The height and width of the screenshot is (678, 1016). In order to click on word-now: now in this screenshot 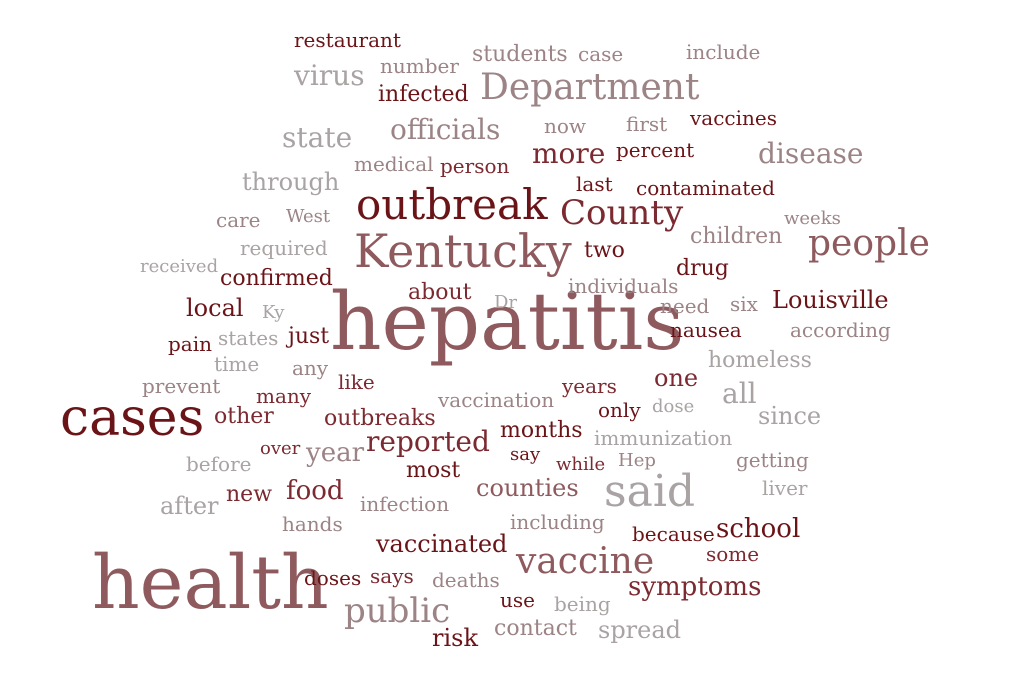, I will do `click(565, 126)`.